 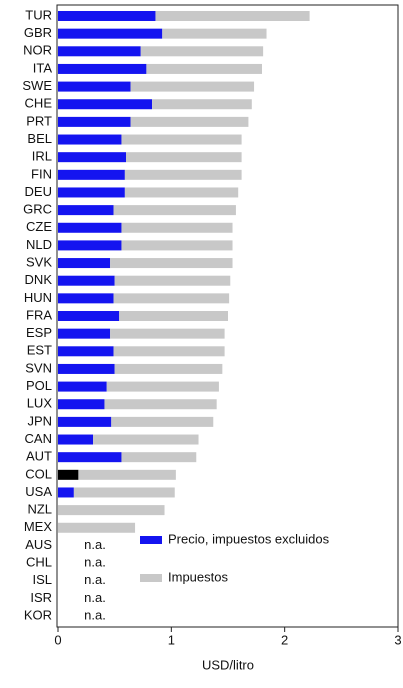 What do you see at coordinates (39, 244) in the screenshot?
I see `y-tick-label: NLD` at bounding box center [39, 244].